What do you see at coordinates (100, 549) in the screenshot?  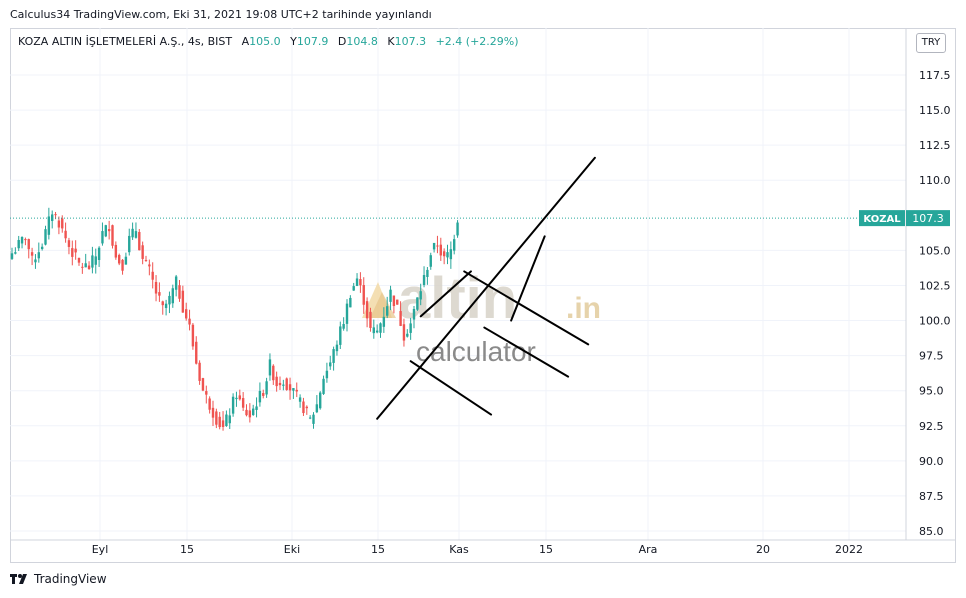 I see `x-tick-label: Eyl` at bounding box center [100, 549].